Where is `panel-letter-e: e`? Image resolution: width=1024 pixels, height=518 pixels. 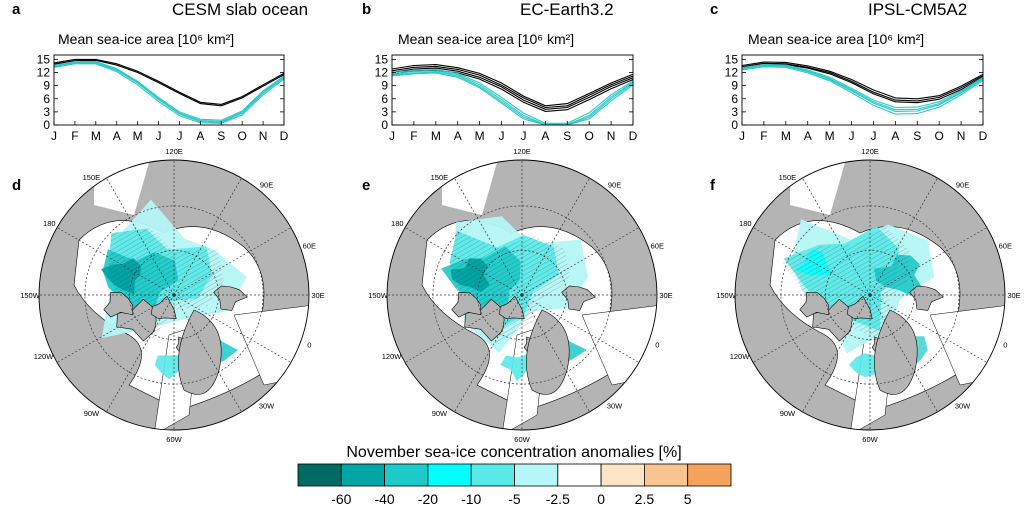
panel-letter-e: e is located at coordinates (366, 185).